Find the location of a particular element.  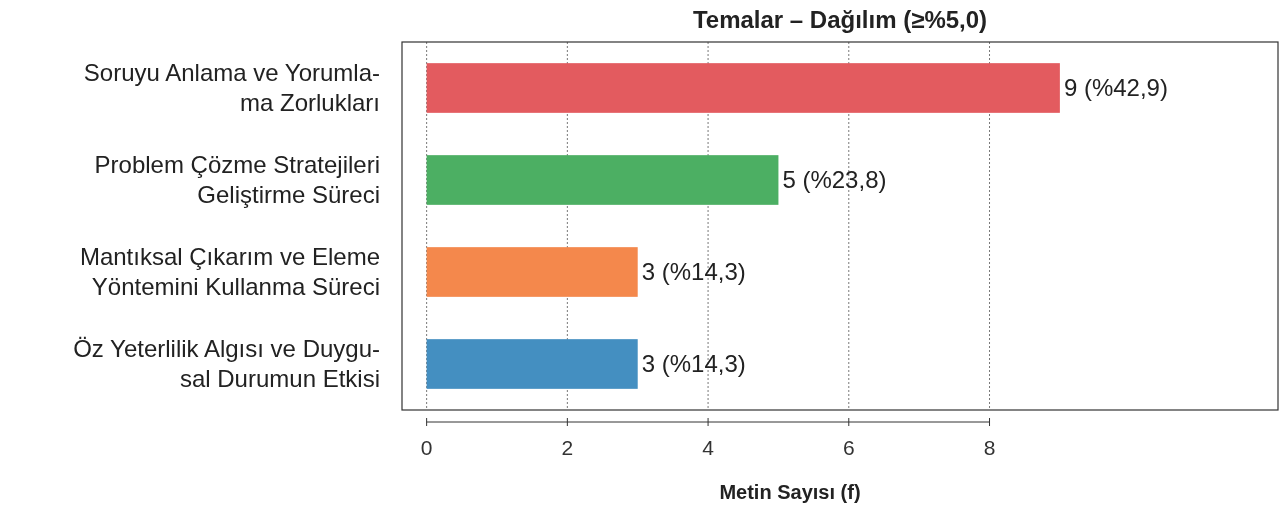

y-tick-label: Soruyu Anlama ve Yorumla- ma Zorlukları is located at coordinates (231, 87).